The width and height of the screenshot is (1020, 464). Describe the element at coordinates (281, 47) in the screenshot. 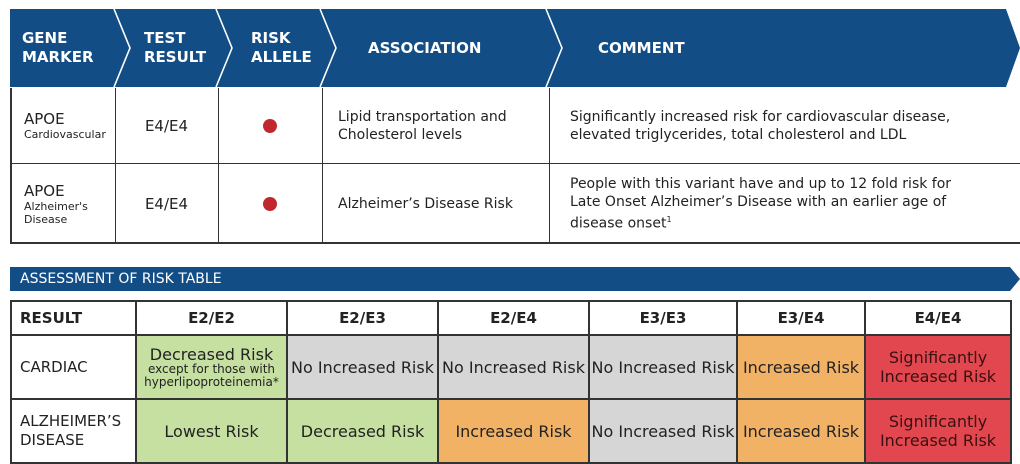

I see `header-risk-allele: RISK ALLELE` at that location.